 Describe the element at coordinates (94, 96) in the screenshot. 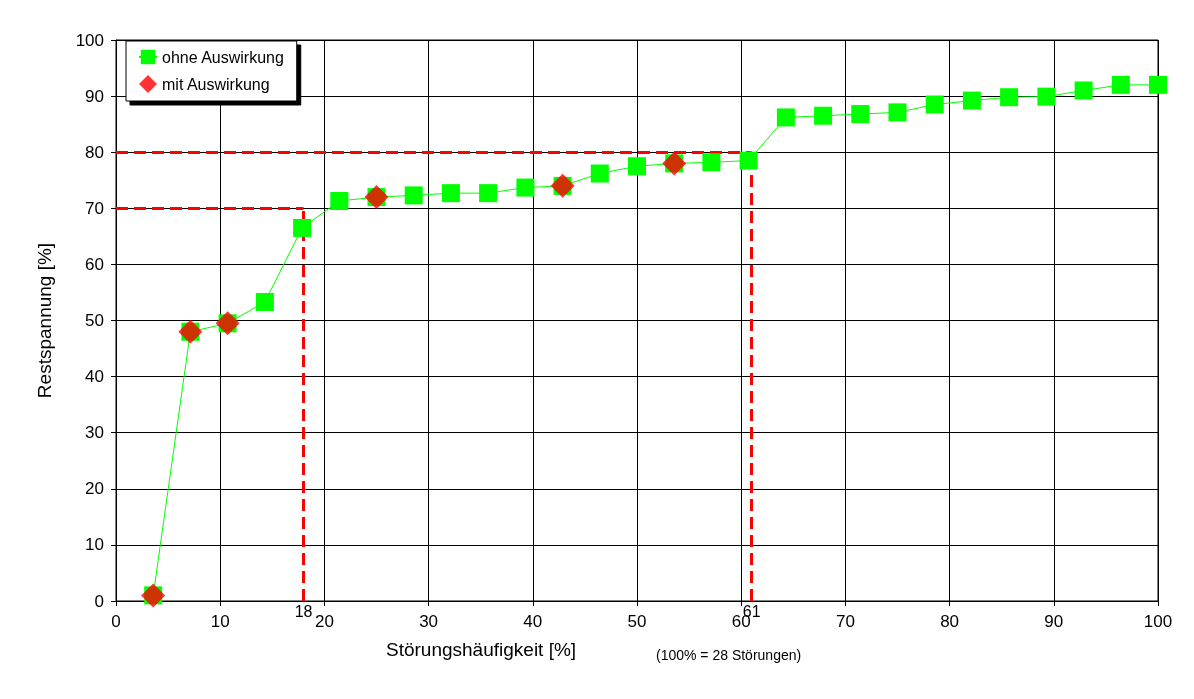

I see `y-tick-label: 90` at that location.